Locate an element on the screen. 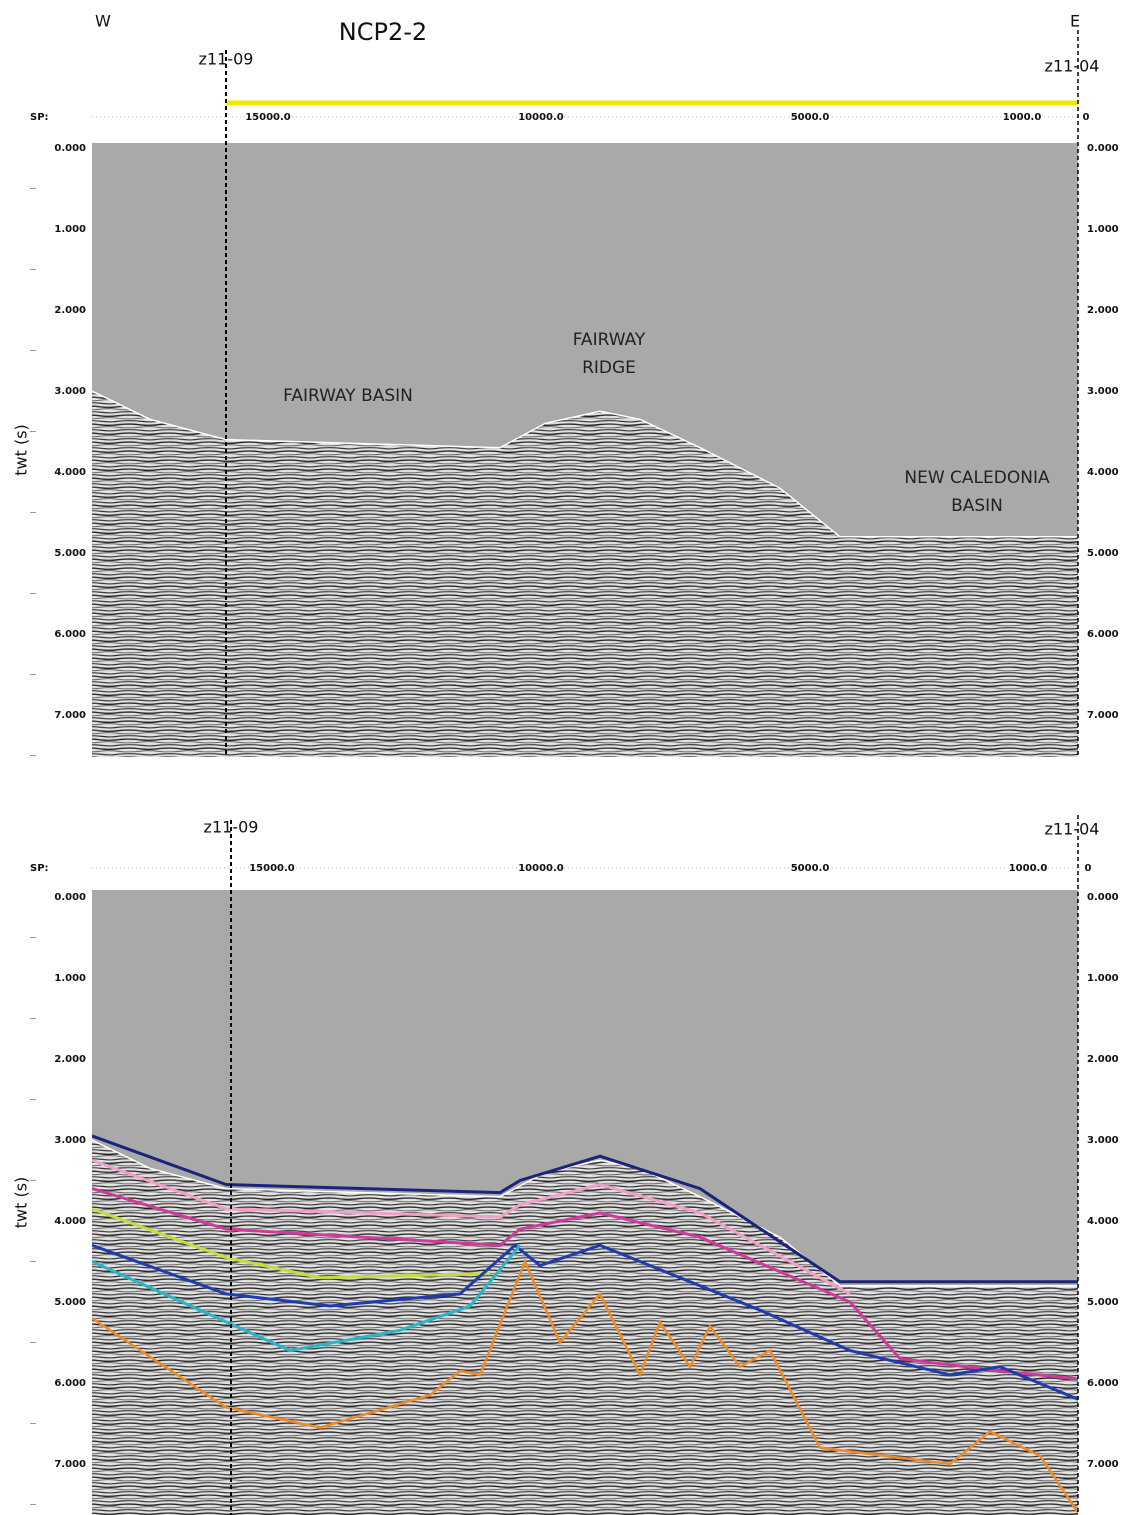 The height and width of the screenshot is (1515, 1133). annotation: FAIRWAY BASIN is located at coordinates (348, 396).